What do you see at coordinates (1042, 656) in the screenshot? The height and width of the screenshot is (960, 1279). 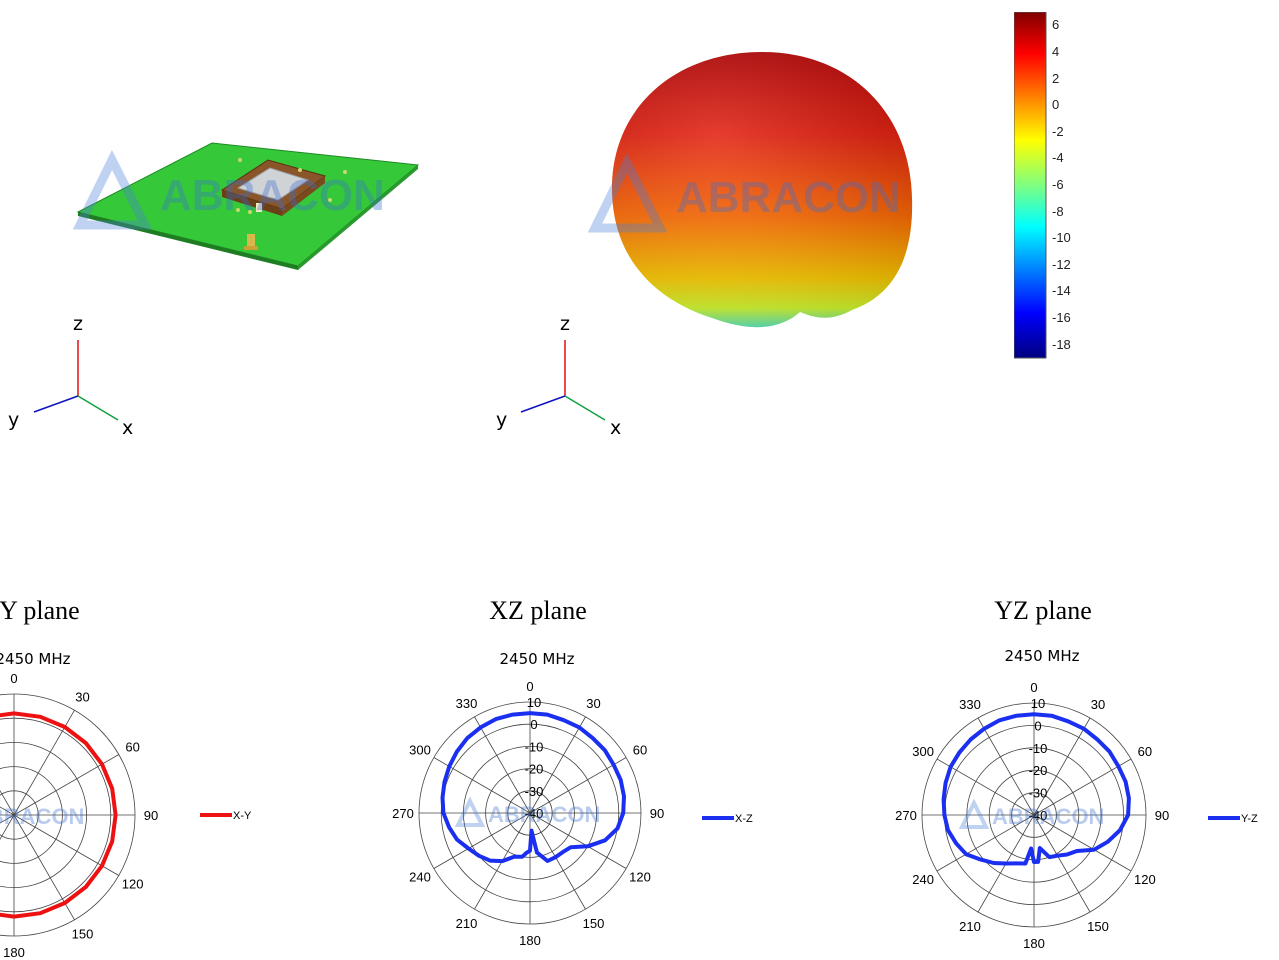 I see `chart-title-yz: 2450 MHz` at bounding box center [1042, 656].